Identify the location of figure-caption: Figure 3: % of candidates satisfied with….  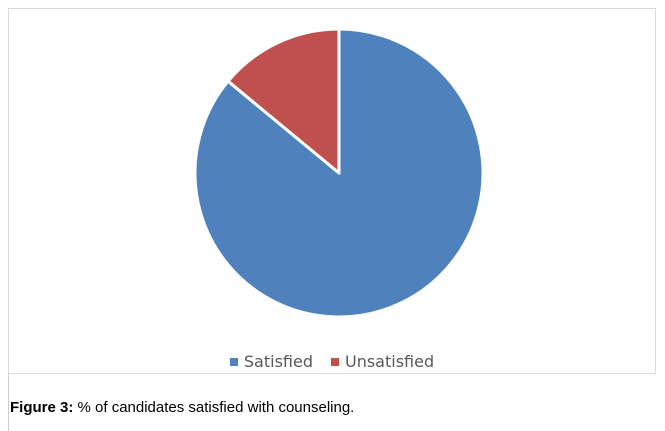
(182, 407).